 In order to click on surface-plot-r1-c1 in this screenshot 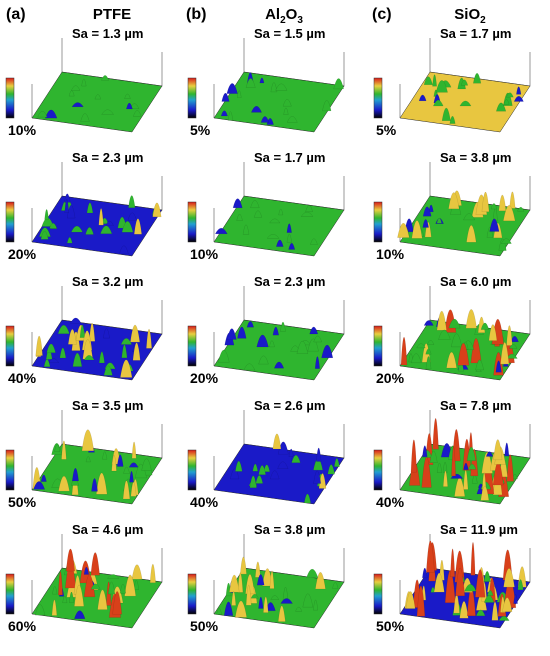, I will do `click(266, 209)`.